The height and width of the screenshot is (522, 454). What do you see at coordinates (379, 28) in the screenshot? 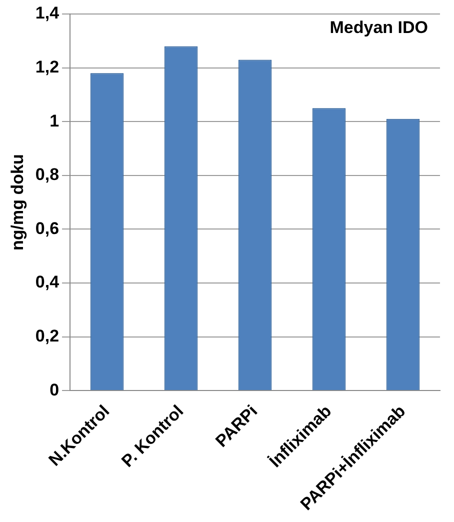
I see `chart-title: Medyan IDO` at bounding box center [379, 28].